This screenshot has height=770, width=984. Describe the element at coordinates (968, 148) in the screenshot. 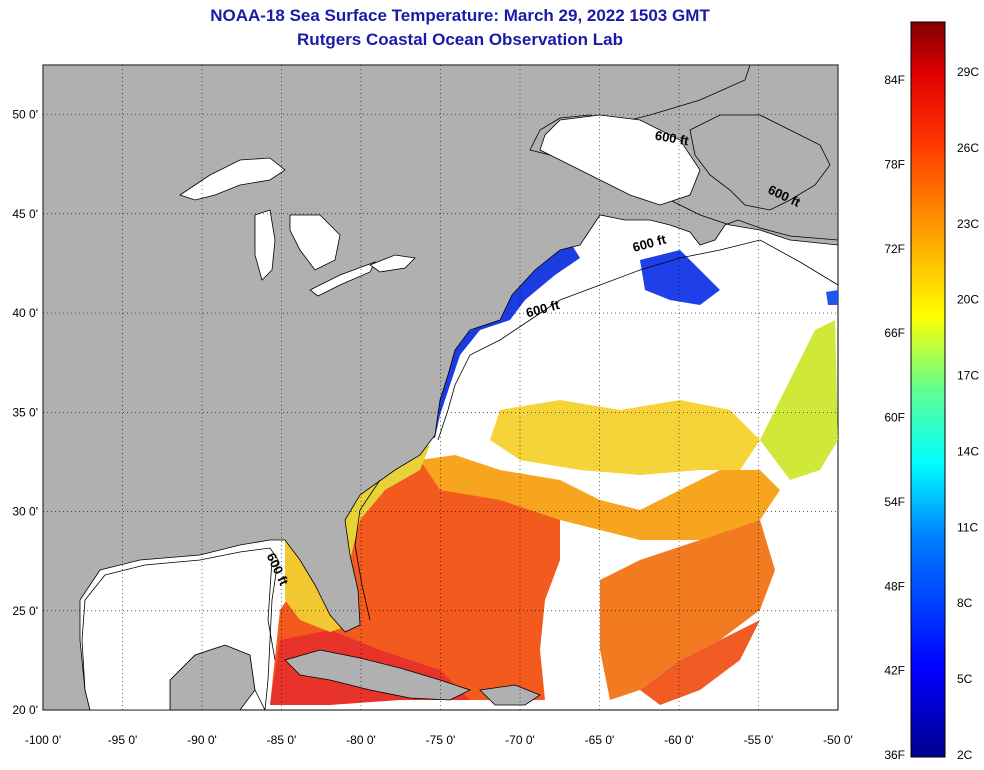

I see `colorbar-c-label: 26C` at that location.